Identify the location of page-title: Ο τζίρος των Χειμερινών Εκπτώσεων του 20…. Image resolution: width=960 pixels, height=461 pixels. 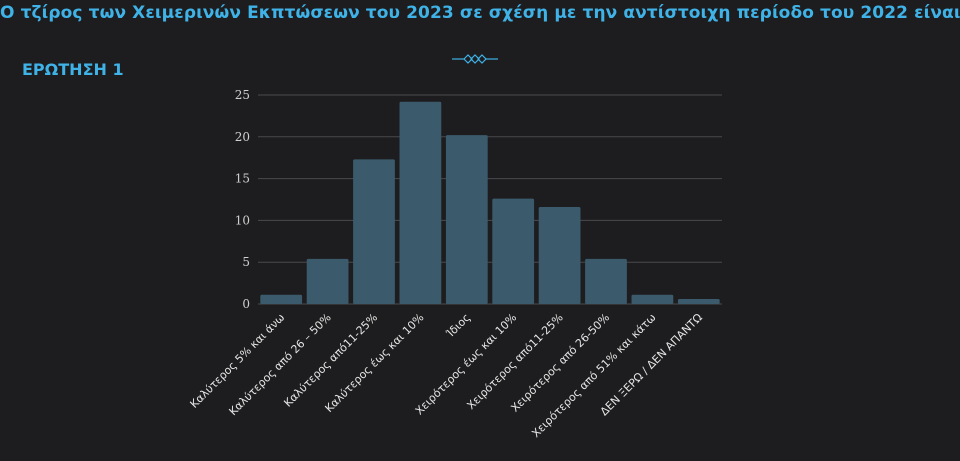
(480, 13).